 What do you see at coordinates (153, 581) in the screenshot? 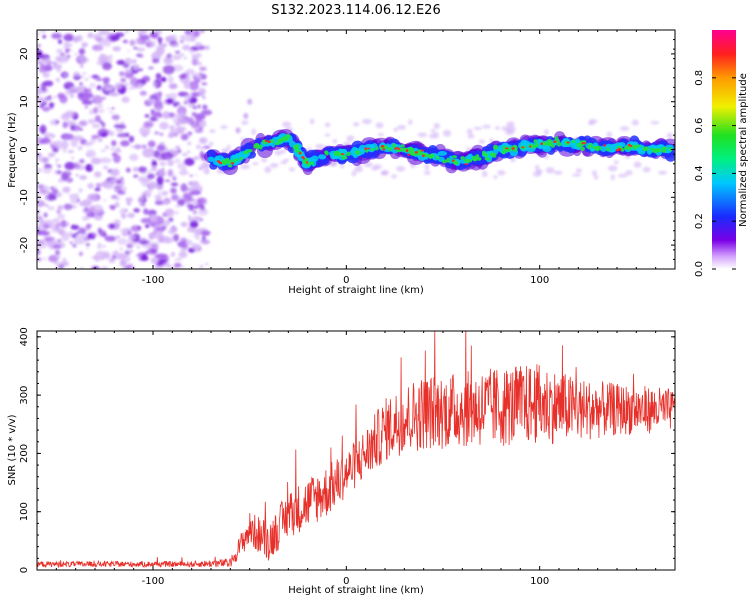
I see `x-tick-label: -100` at bounding box center [153, 581].